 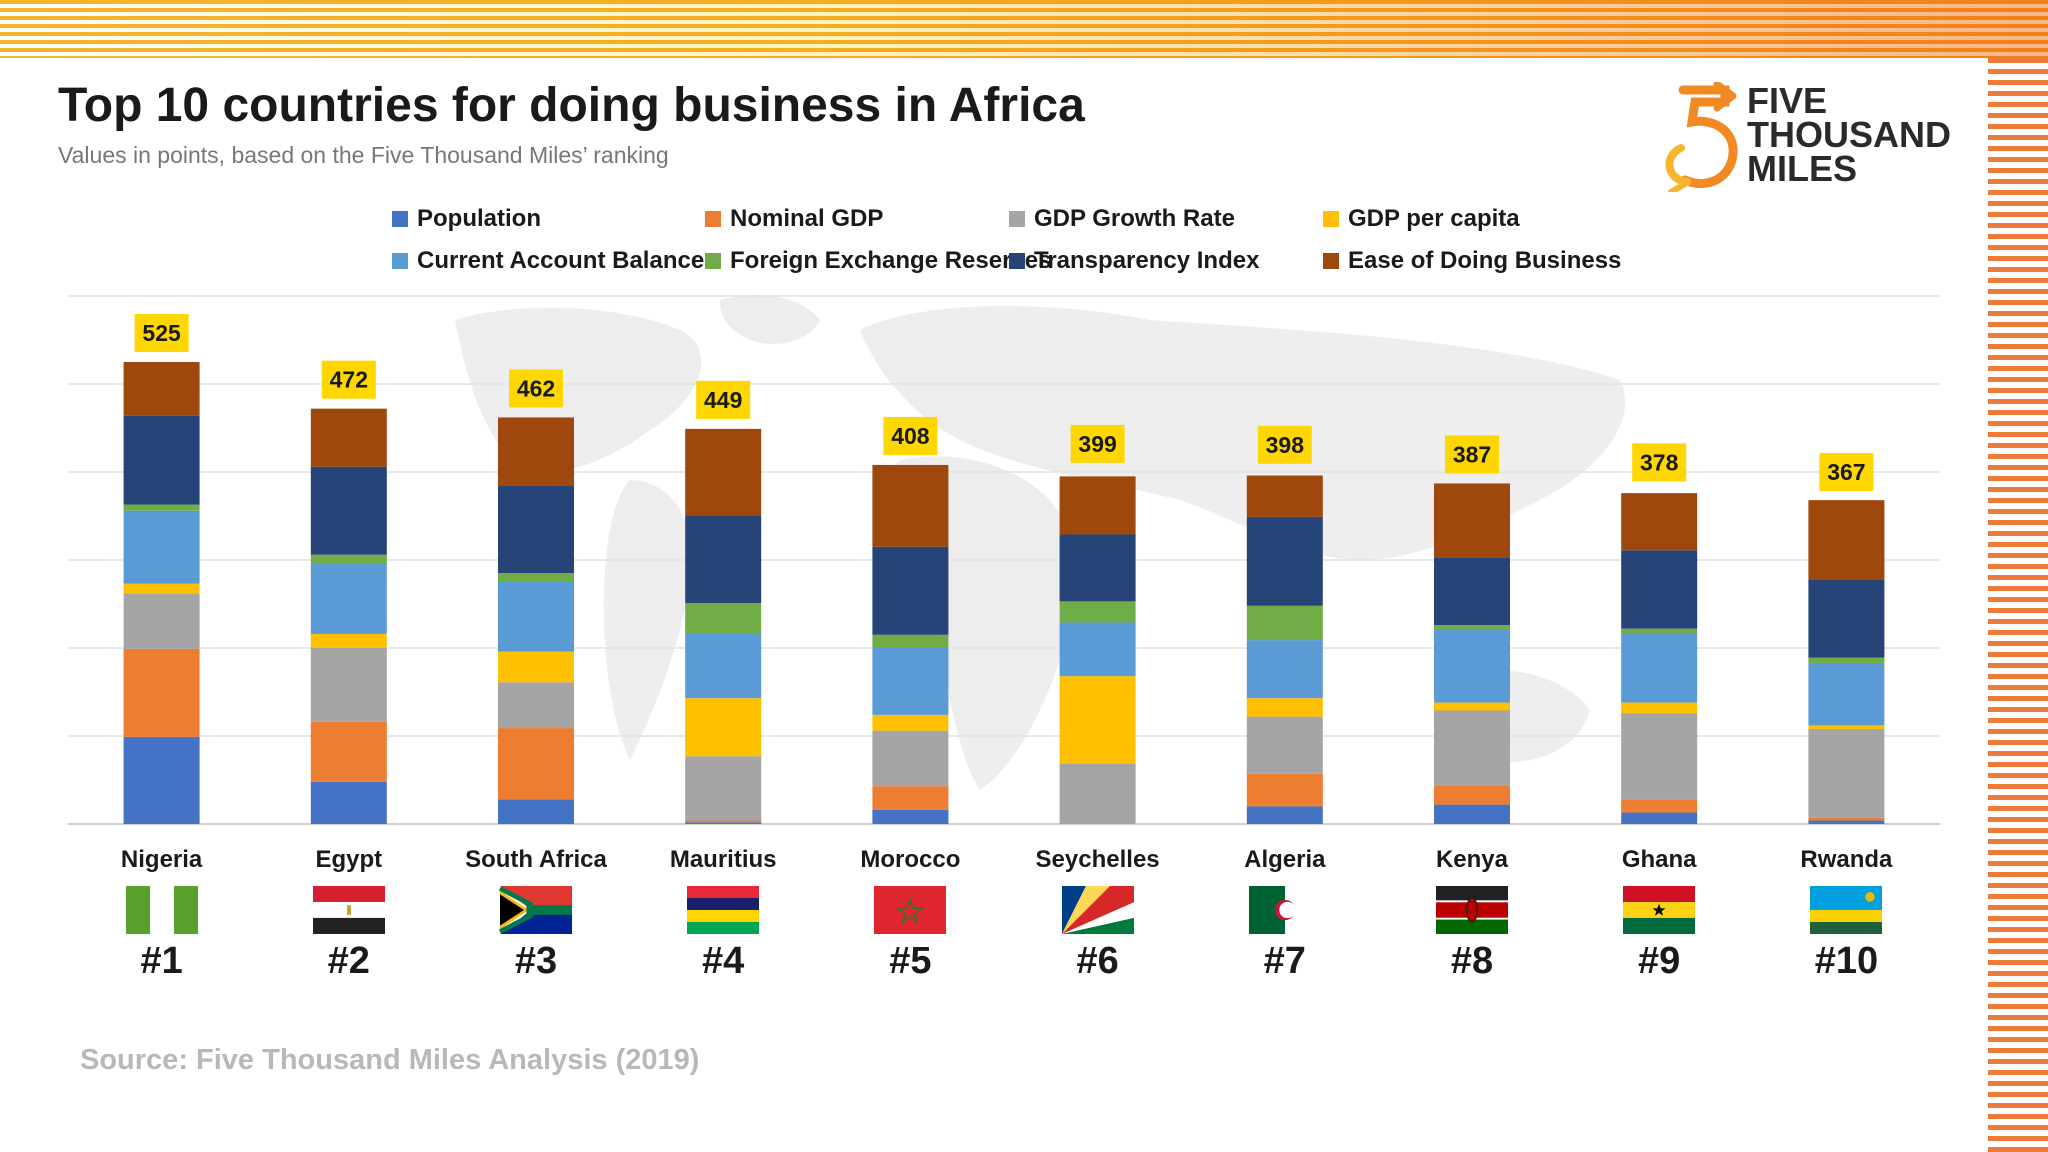 What do you see at coordinates (723, 910) in the screenshot?
I see `mauritius-flag-icon` at bounding box center [723, 910].